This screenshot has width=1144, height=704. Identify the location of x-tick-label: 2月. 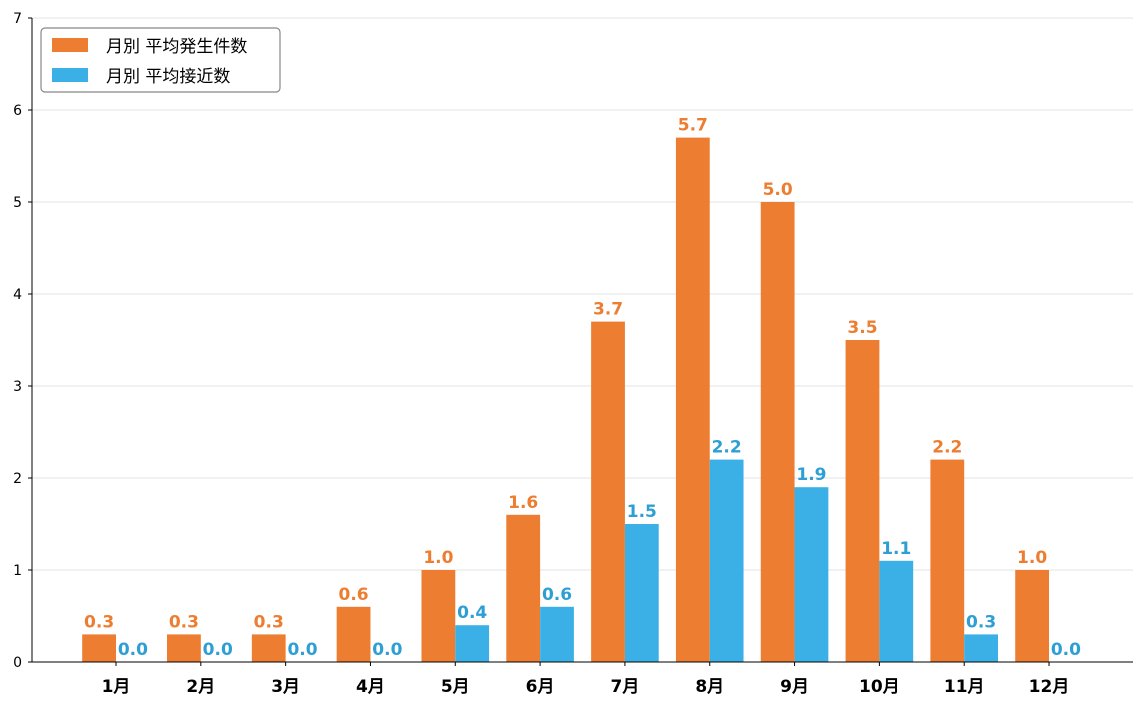
(200, 687).